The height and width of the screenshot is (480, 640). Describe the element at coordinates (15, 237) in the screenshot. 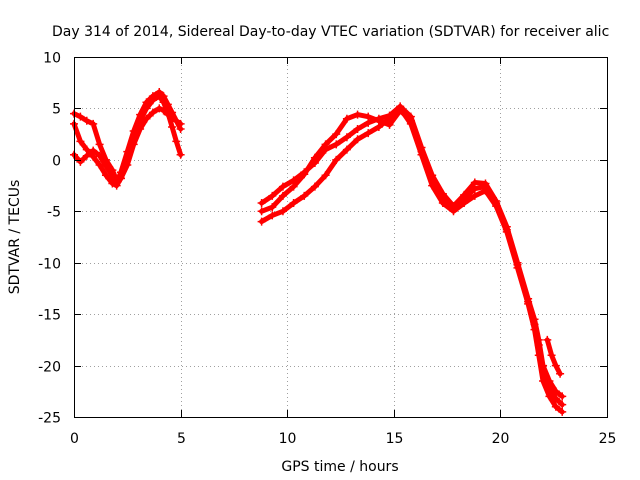

I see `y-axis-label: SDTVAR / TECUs` at that location.